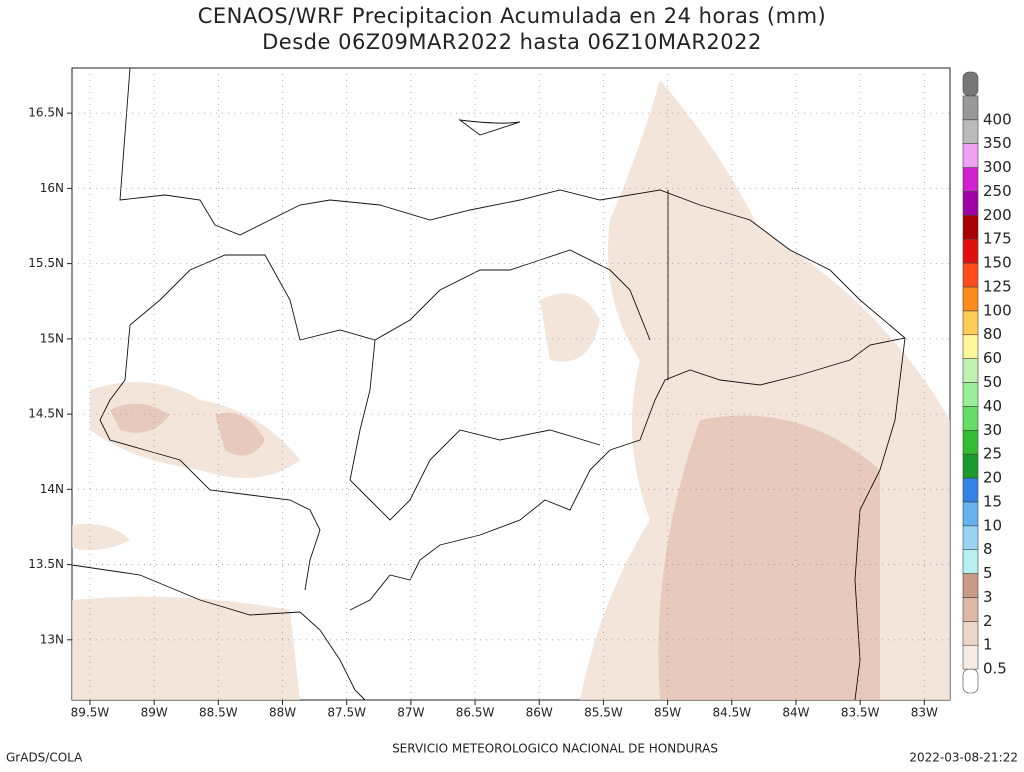 The image size is (1024, 772). Describe the element at coordinates (988, 597) in the screenshot. I see `colorbar-label: 3` at that location.